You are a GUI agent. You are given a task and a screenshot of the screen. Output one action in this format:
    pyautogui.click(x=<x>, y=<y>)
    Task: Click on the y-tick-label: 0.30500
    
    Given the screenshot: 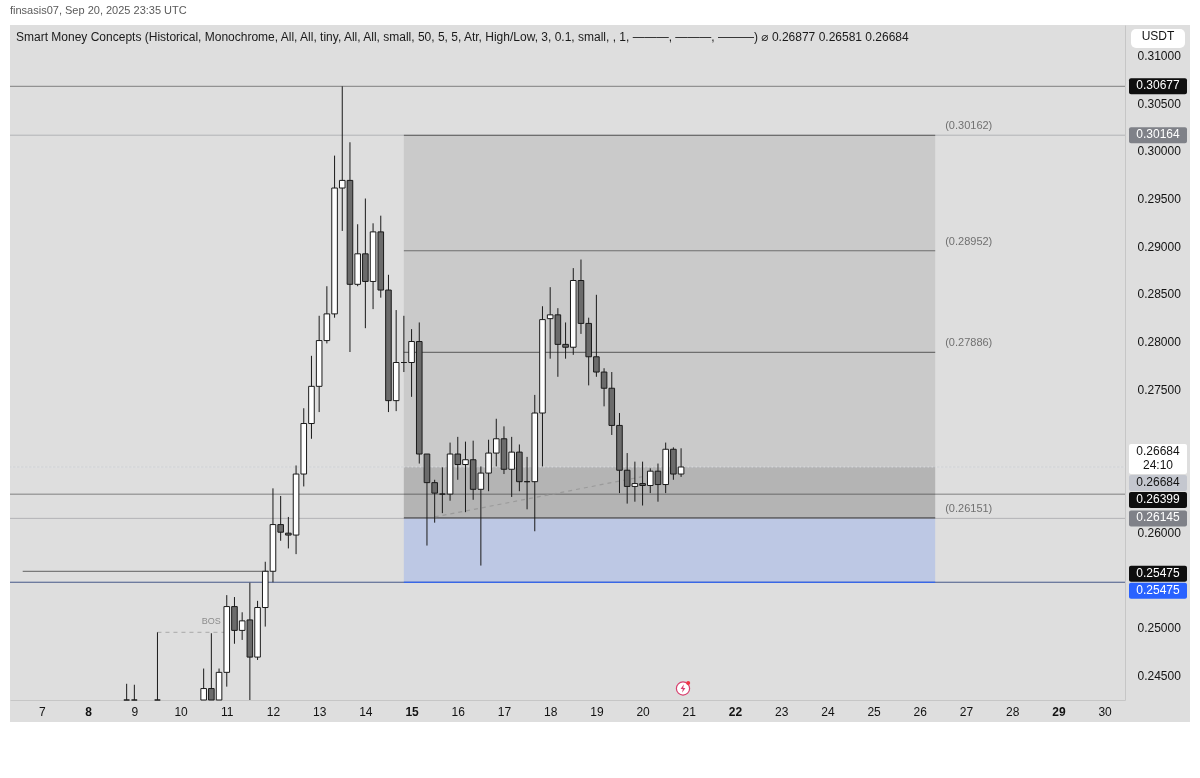 What is the action you would take?
    pyautogui.click(x=1159, y=103)
    